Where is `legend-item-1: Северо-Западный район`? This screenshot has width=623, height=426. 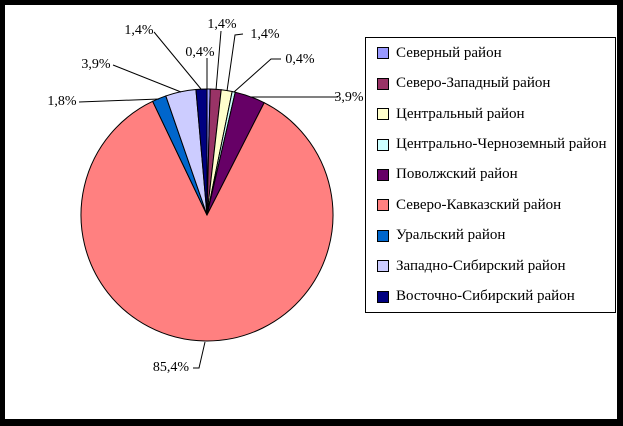
legend-item-1: Северо-Западный район is located at coordinates (496, 83).